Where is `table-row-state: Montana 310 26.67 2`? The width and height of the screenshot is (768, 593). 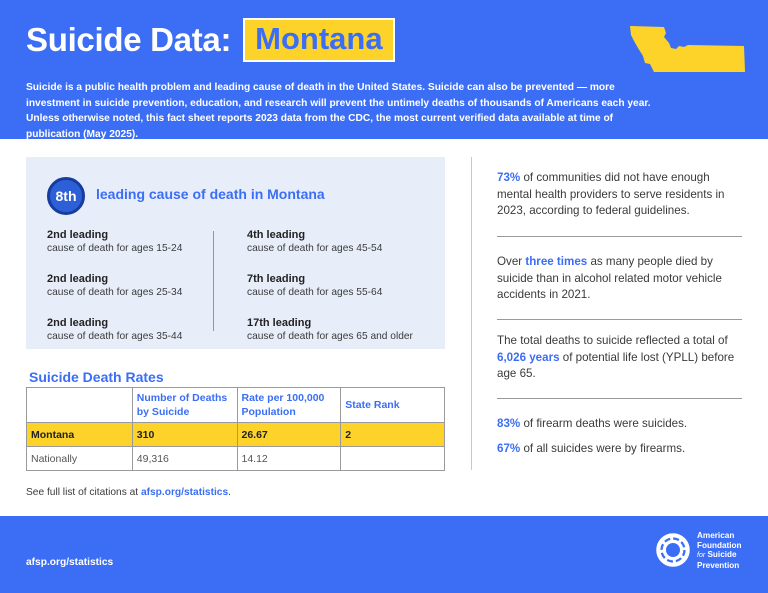 table-row-state: Montana 310 26.67 2 is located at coordinates (235, 434).